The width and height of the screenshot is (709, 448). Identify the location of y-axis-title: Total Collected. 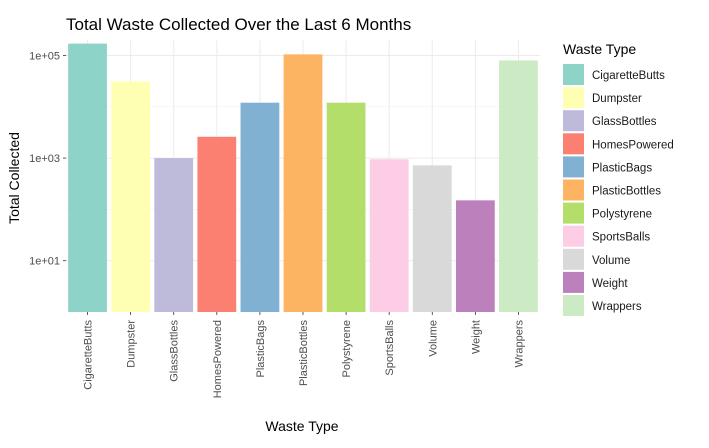
(14, 178).